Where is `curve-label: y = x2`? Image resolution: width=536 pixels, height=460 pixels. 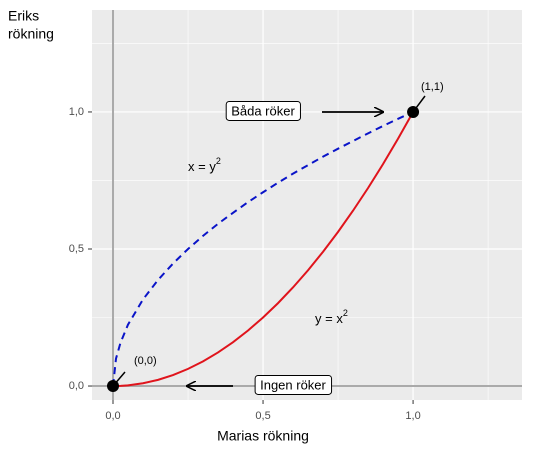
curve-label: y = x2 is located at coordinates (331, 317).